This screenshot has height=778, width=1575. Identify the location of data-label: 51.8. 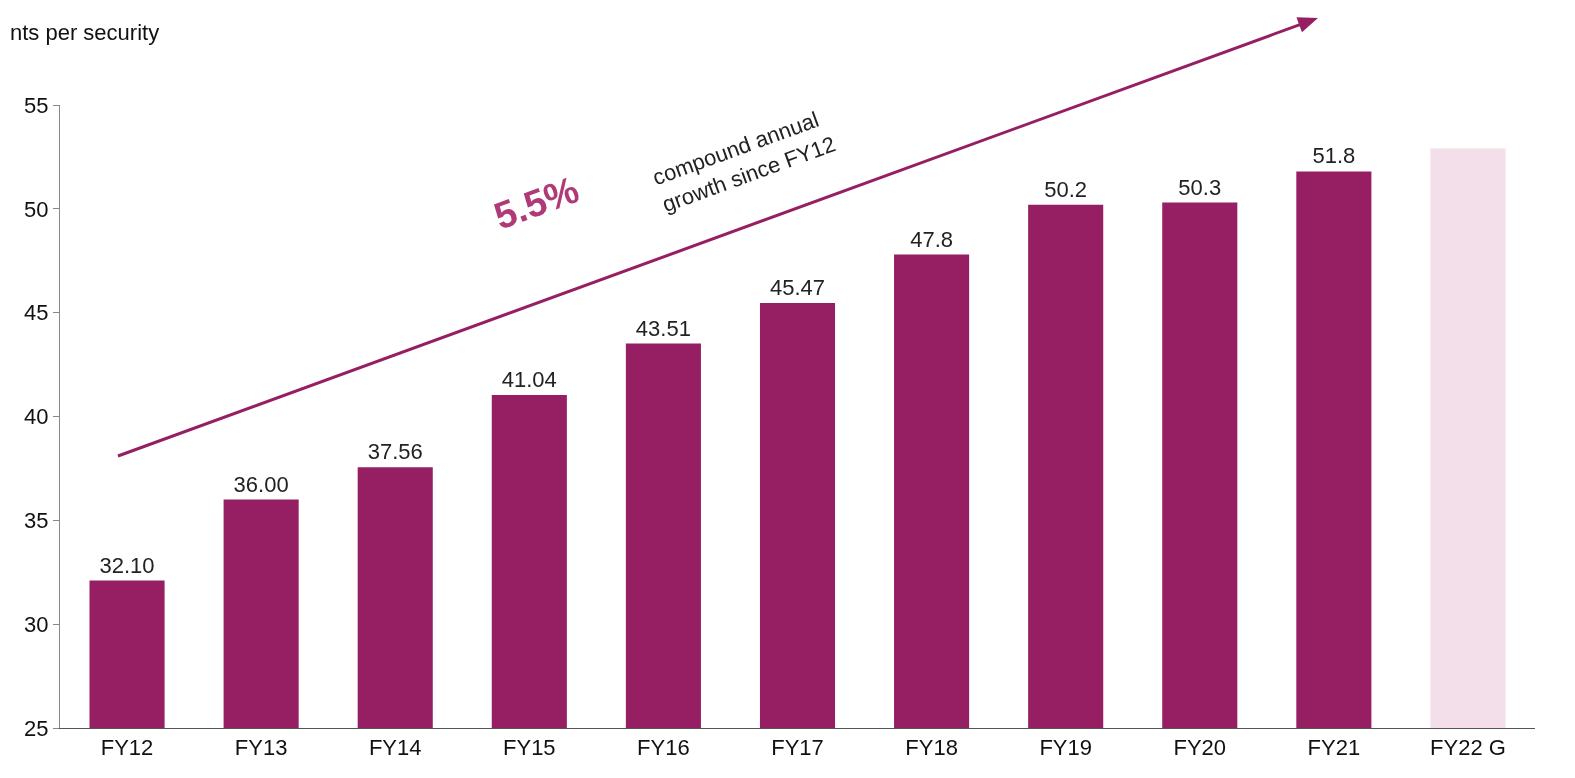
(1334, 156).